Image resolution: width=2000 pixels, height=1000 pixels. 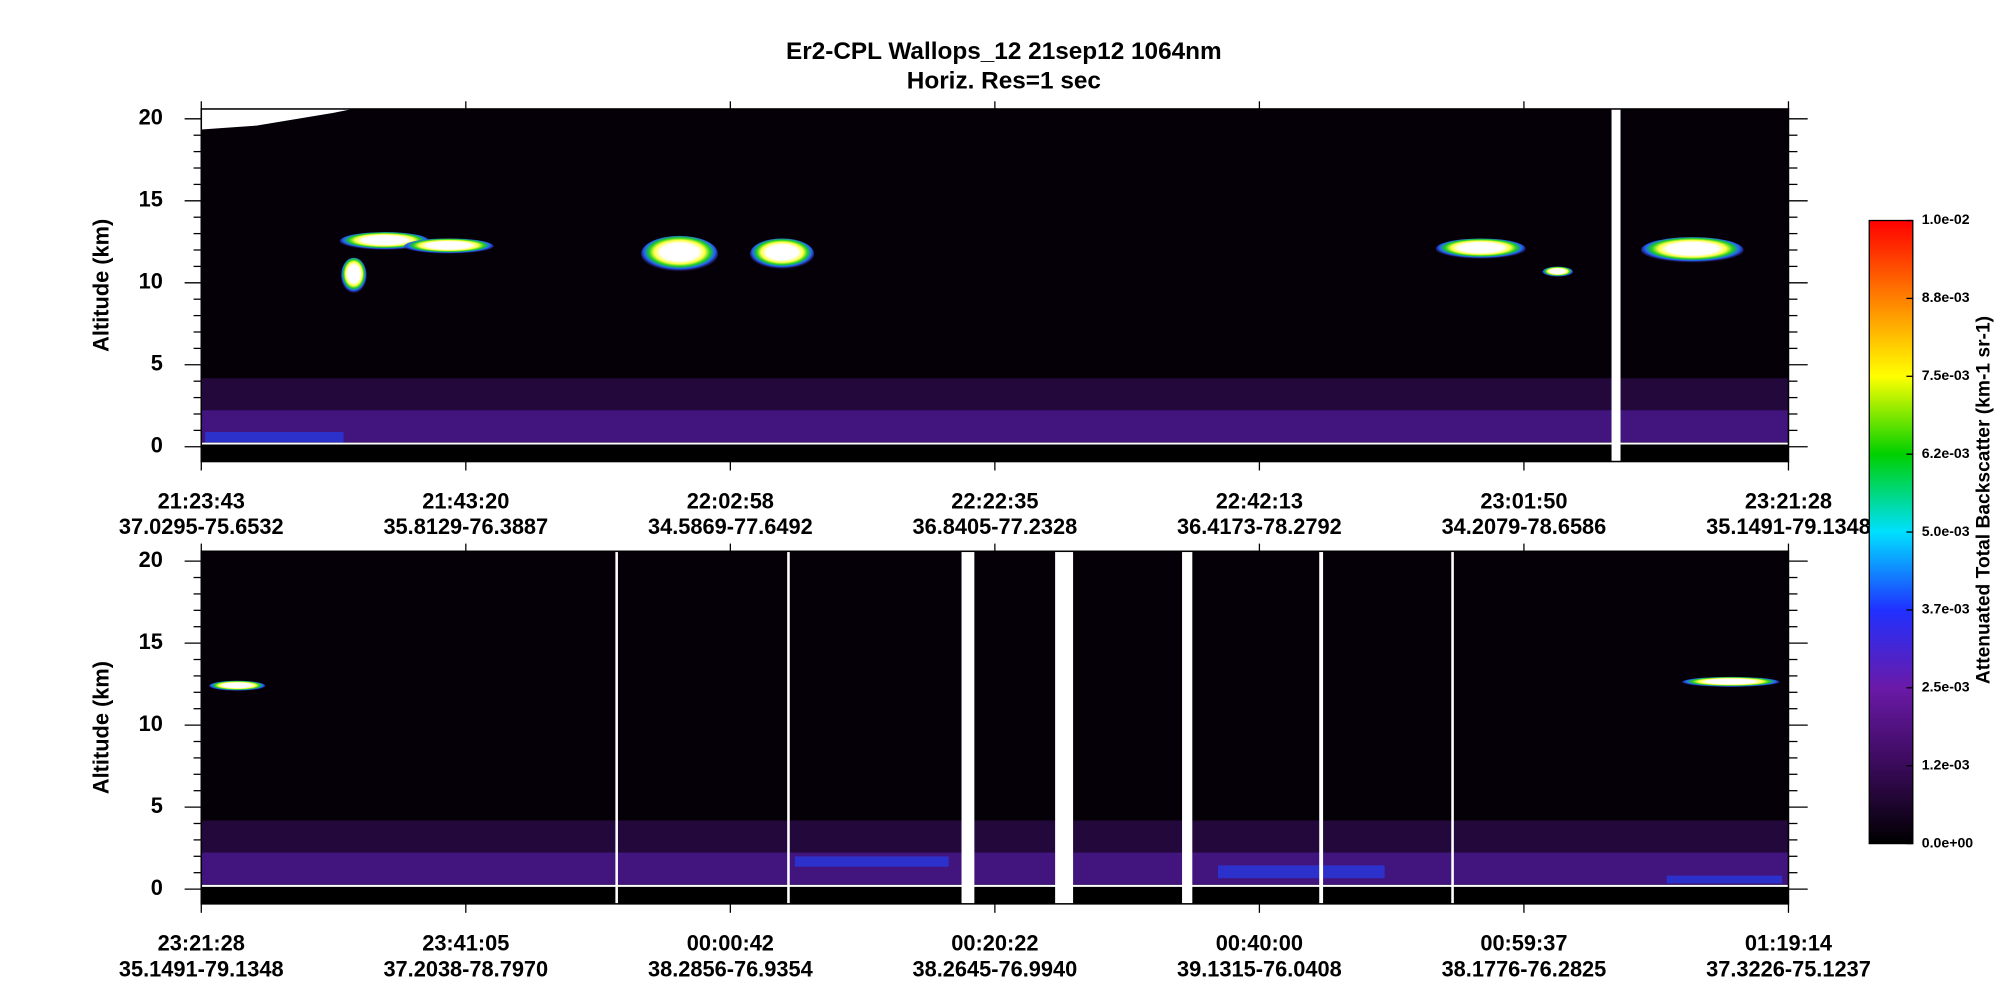 I want to click on colorbar-label: Attenuated Total Backscatter (km-1 sr-1), so click(x=1984, y=500).